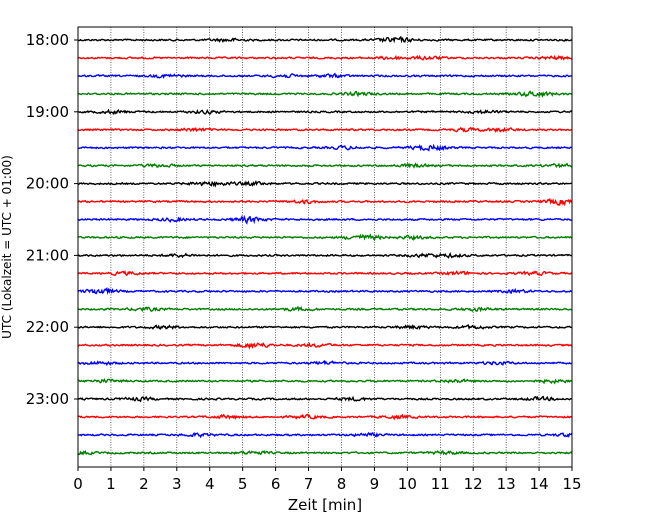 Image resolution: width=650 pixels, height=520 pixels. Describe the element at coordinates (210, 484) in the screenshot. I see `x-tick-label: 4` at that location.